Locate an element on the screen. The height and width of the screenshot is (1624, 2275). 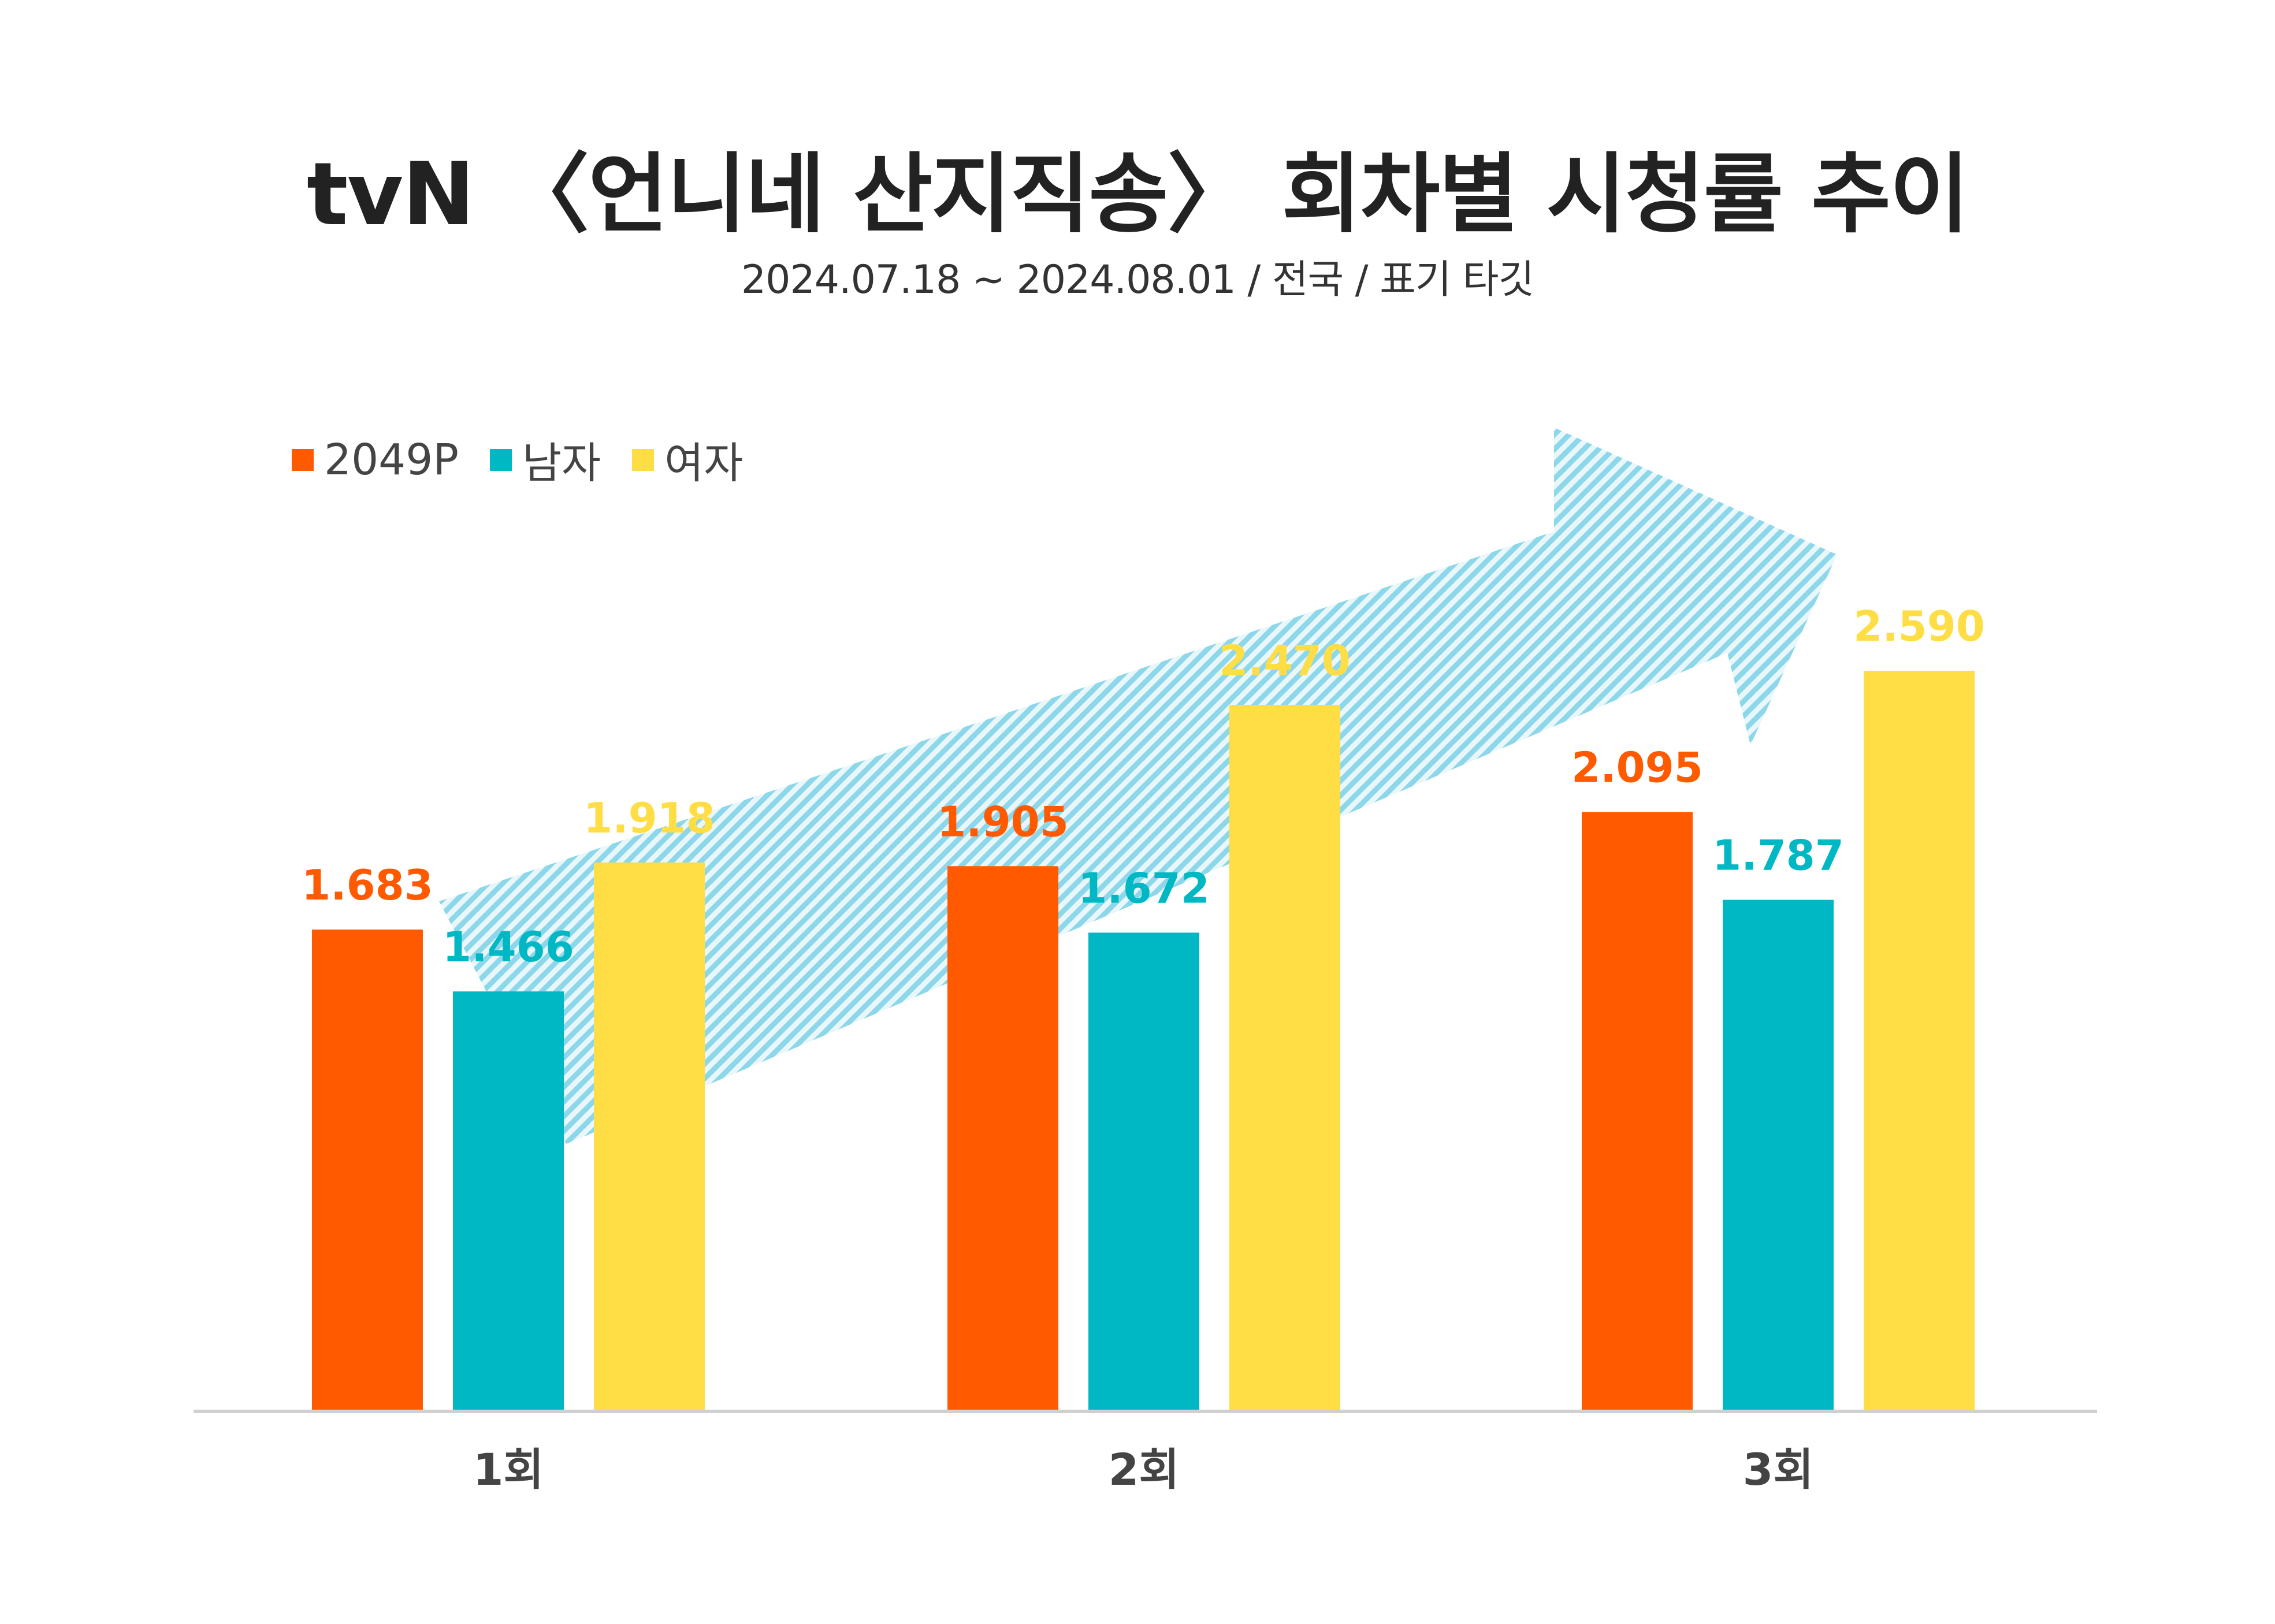
data-label-male-1: 1.466 is located at coordinates (508, 947).